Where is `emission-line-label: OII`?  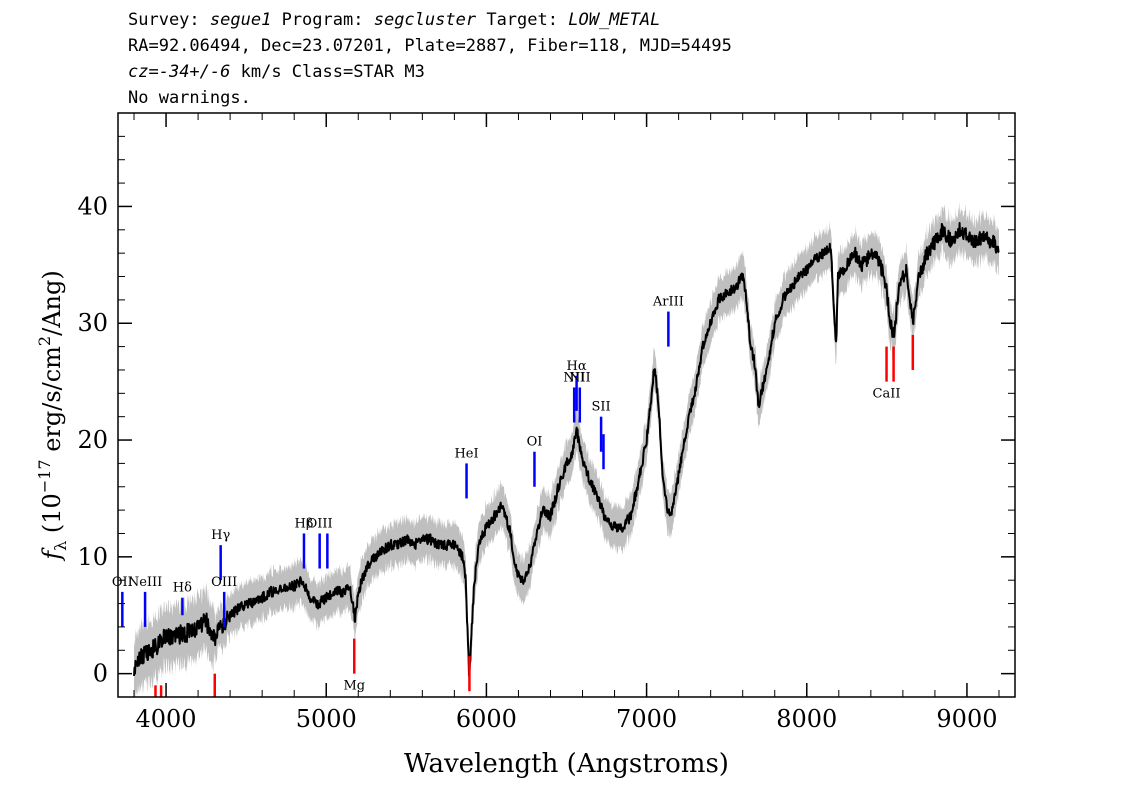
emission-line-label: OII is located at coordinates (122, 582).